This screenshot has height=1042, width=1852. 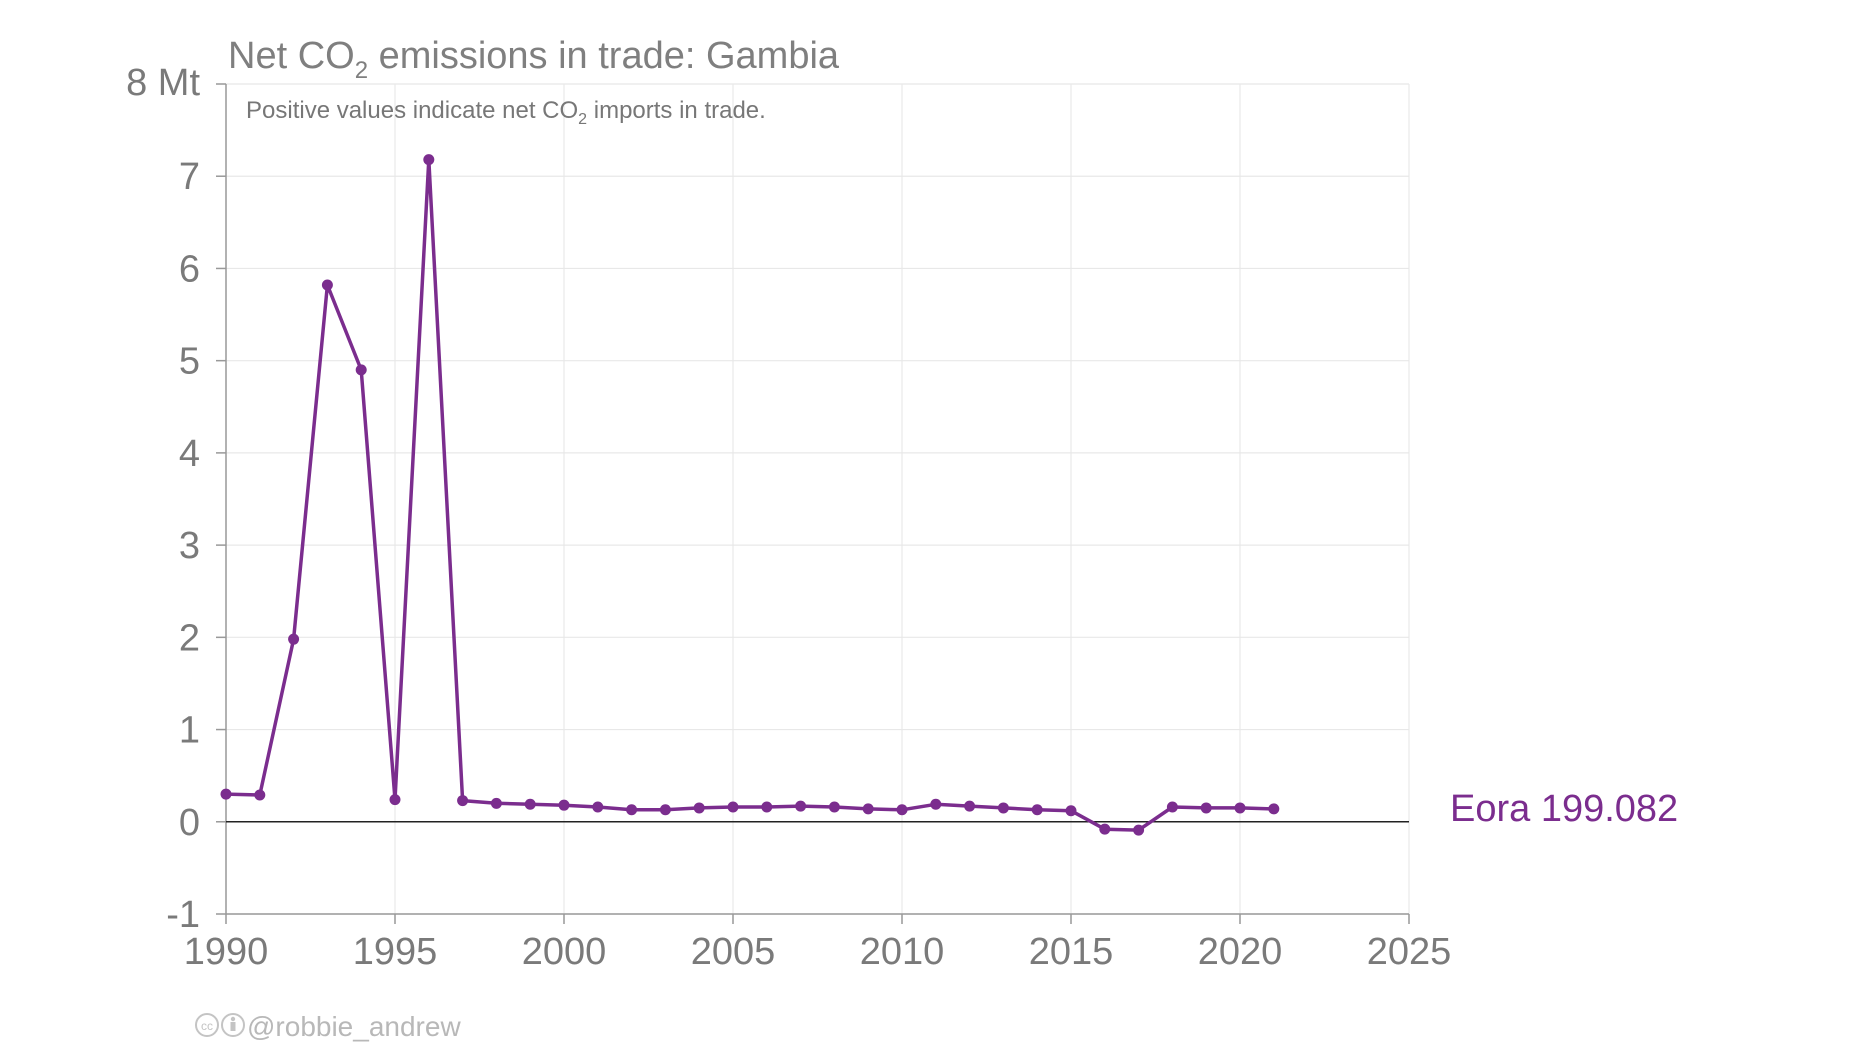 What do you see at coordinates (354, 1026) in the screenshot?
I see `credit-handle: @robbie_andrew` at bounding box center [354, 1026].